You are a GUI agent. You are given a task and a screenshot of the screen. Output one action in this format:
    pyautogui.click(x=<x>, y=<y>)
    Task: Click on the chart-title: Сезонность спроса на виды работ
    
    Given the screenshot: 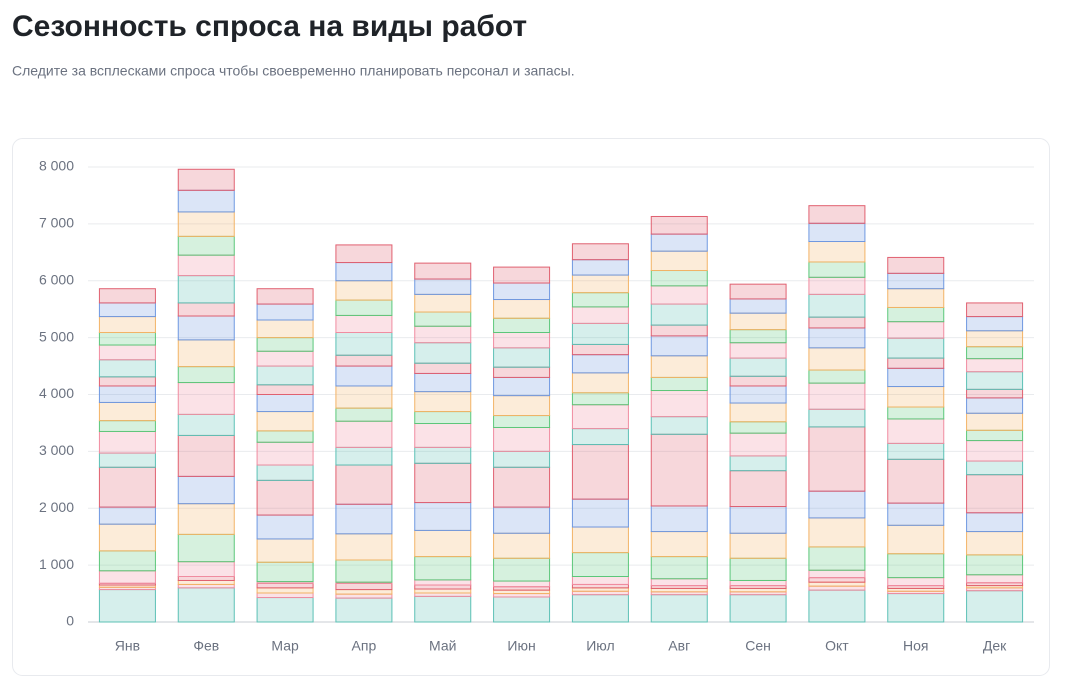 What is the action you would take?
    pyautogui.click(x=269, y=26)
    